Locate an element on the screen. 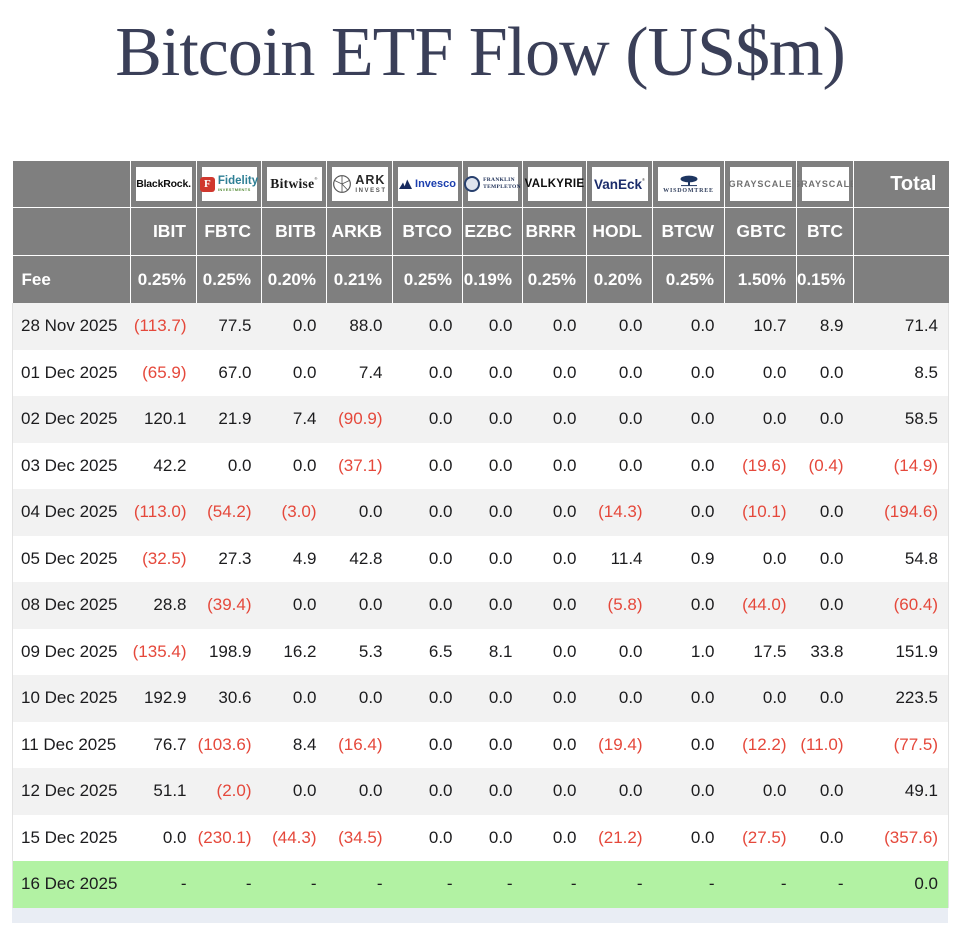 The width and height of the screenshot is (960, 948). total-value-cell: (60.4) is located at coordinates (901, 605).